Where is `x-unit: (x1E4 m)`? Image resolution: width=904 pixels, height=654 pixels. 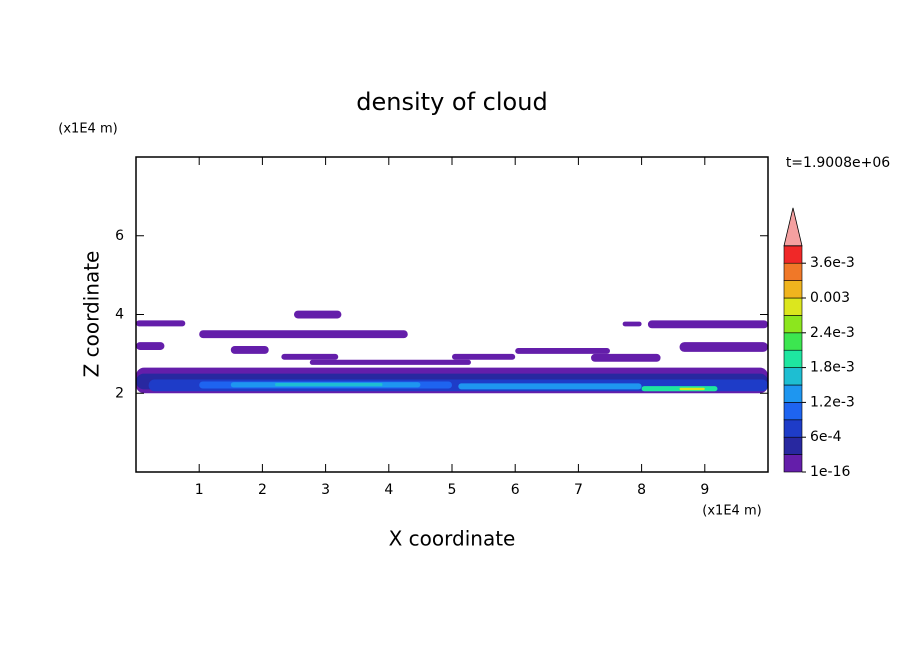 x-unit: (x1E4 m) is located at coordinates (731, 511).